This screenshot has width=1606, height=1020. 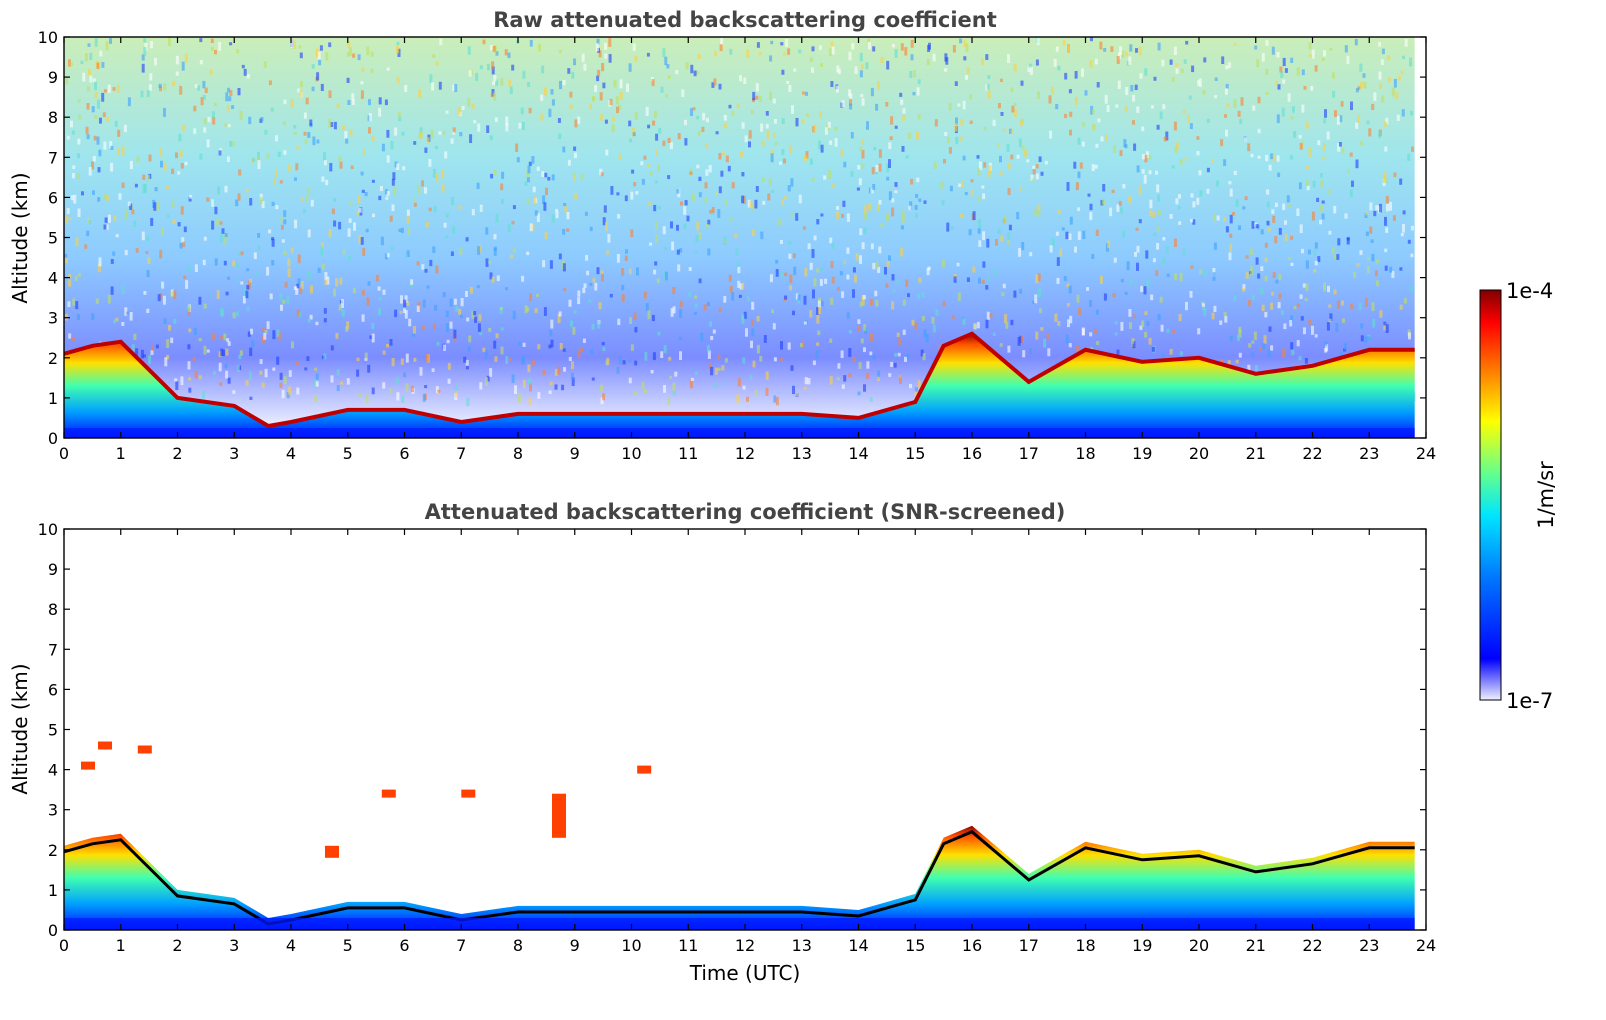 What do you see at coordinates (1490, 495) in the screenshot?
I see `colorbar-gradient` at bounding box center [1490, 495].